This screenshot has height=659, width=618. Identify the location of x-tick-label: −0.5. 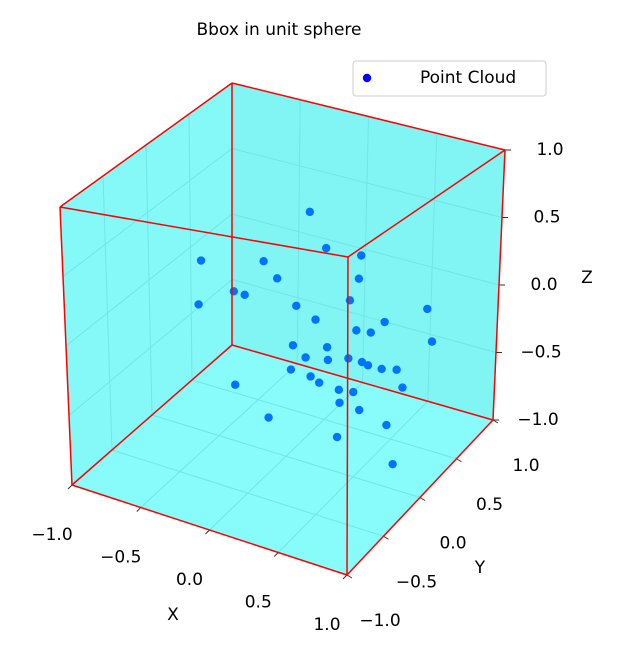
(120, 558).